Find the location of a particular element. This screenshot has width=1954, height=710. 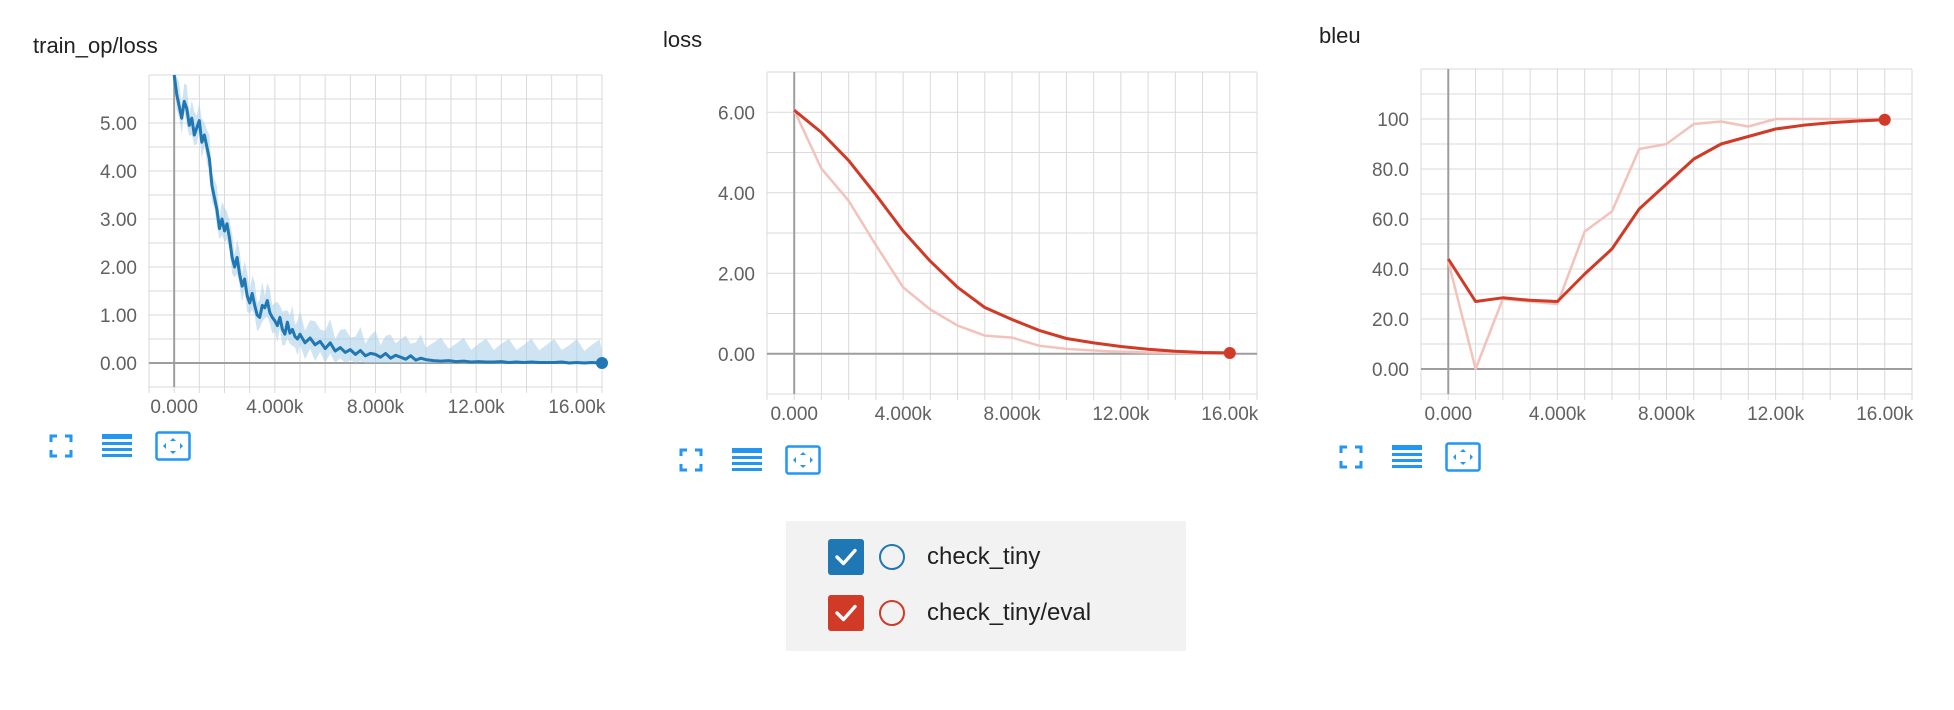

grid is located at coordinates (1012, 233).